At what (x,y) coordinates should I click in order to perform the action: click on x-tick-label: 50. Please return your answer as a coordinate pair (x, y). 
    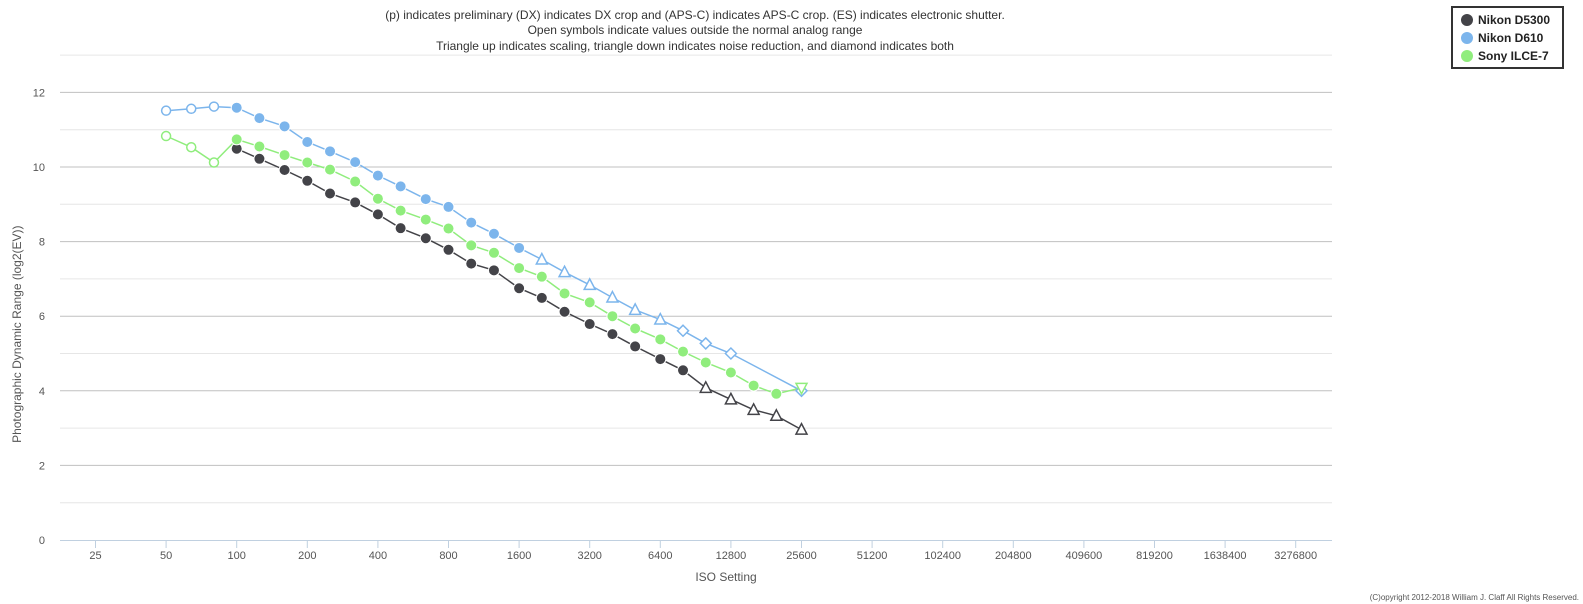
    Looking at the image, I should click on (166, 556).